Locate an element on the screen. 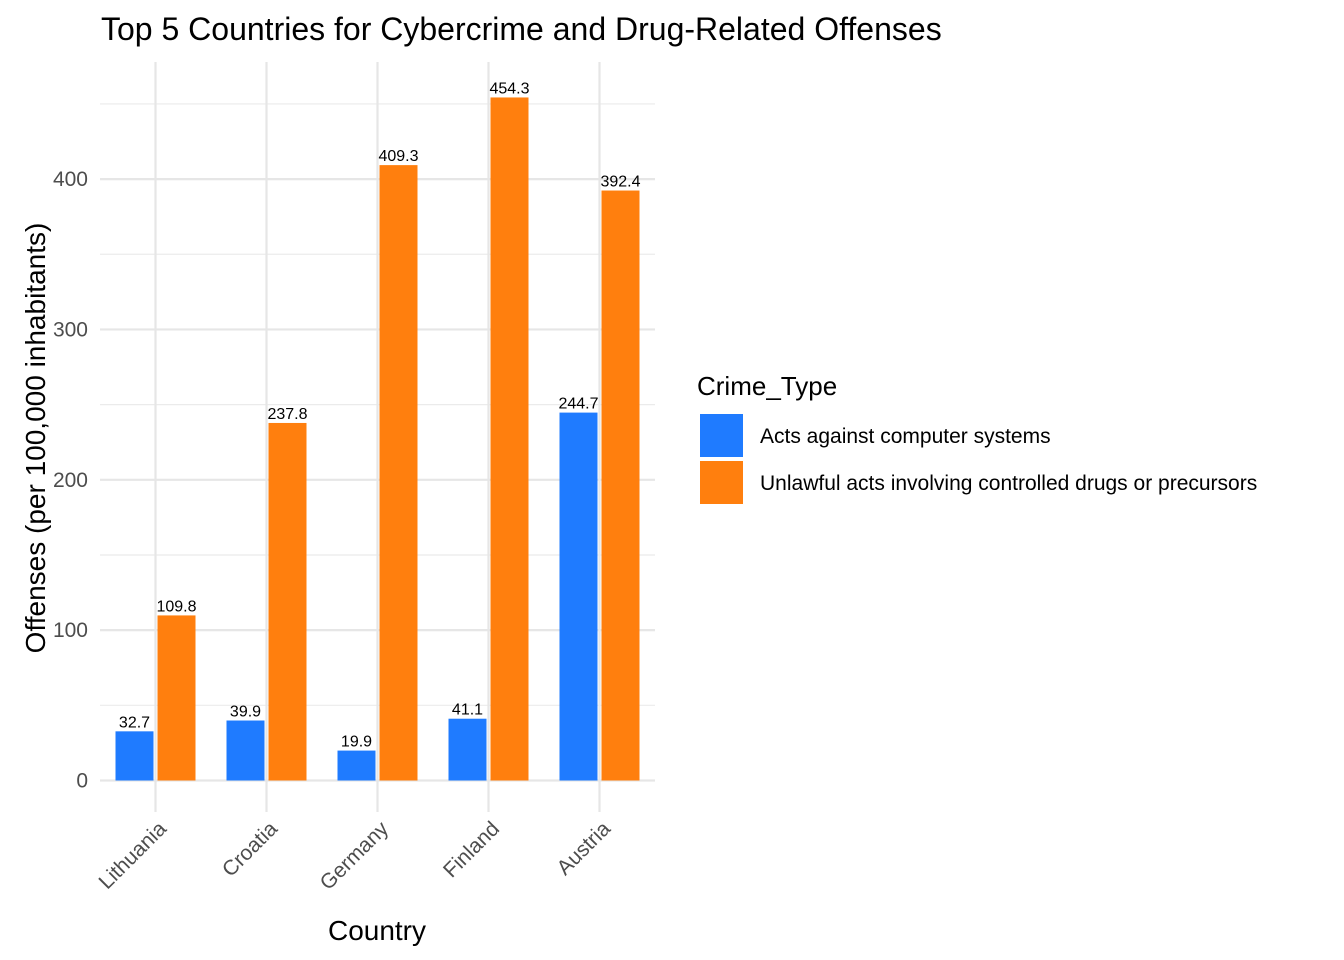 Image resolution: width=1344 pixels, height=960 pixels. bar-value-label: 32.7 is located at coordinates (134, 722).